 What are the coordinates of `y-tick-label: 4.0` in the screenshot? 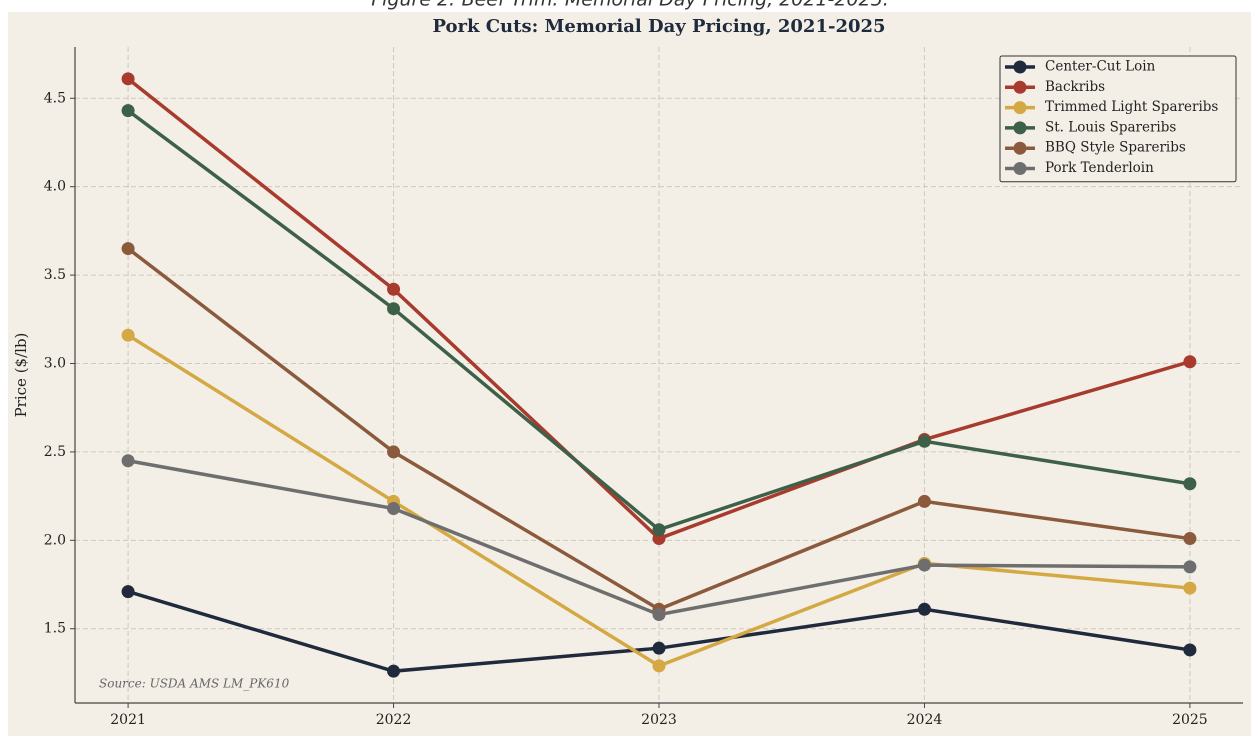 It's located at (55, 187).